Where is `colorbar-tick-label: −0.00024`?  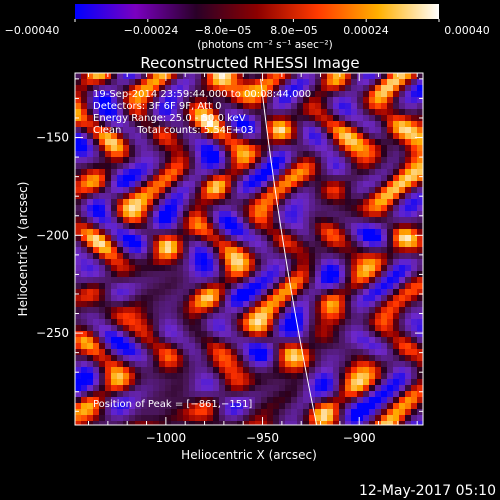 colorbar-tick-label: −0.00024 is located at coordinates (151, 30).